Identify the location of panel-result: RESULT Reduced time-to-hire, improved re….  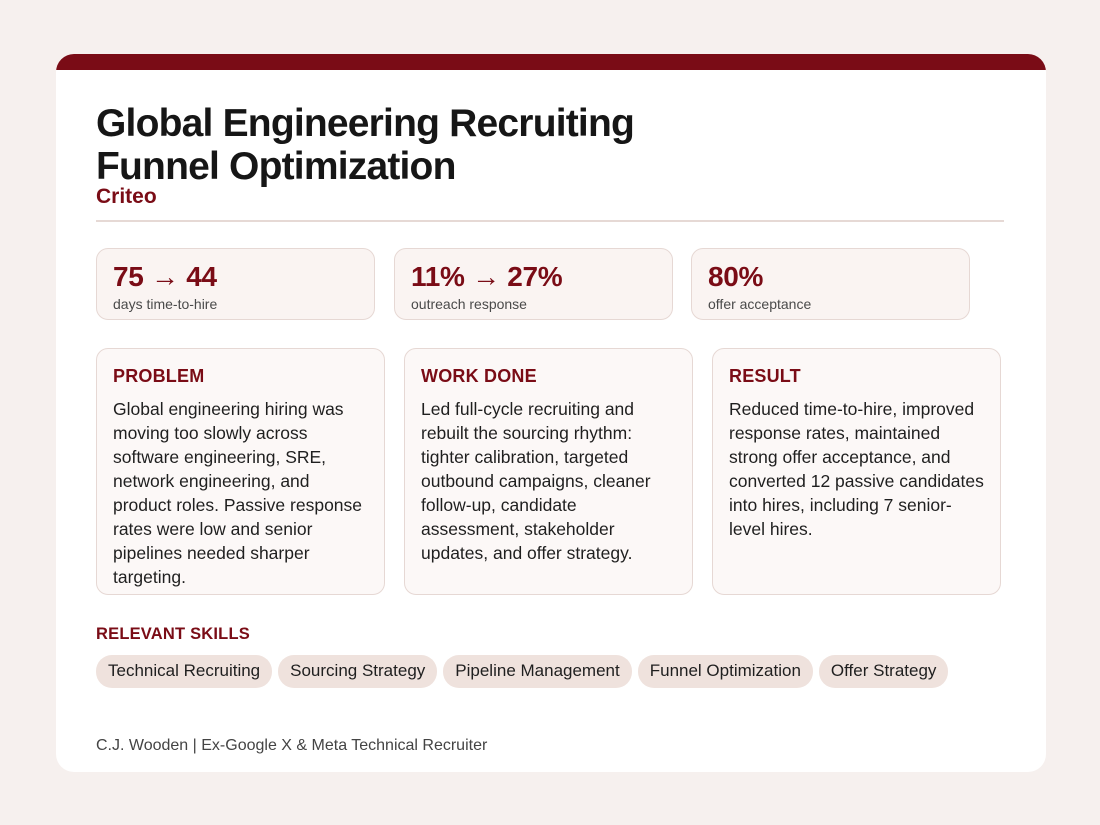
(856, 471).